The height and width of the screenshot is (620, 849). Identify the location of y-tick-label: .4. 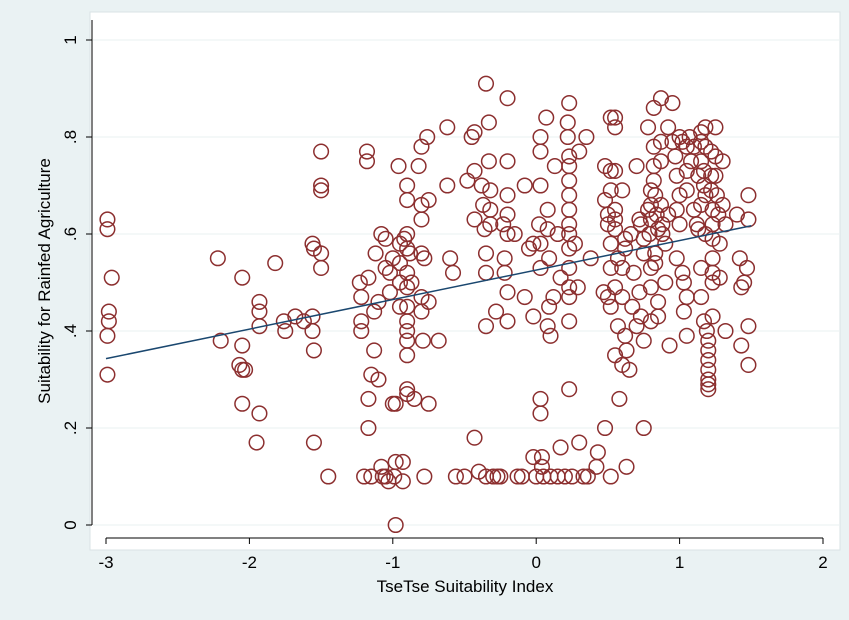
(70, 331).